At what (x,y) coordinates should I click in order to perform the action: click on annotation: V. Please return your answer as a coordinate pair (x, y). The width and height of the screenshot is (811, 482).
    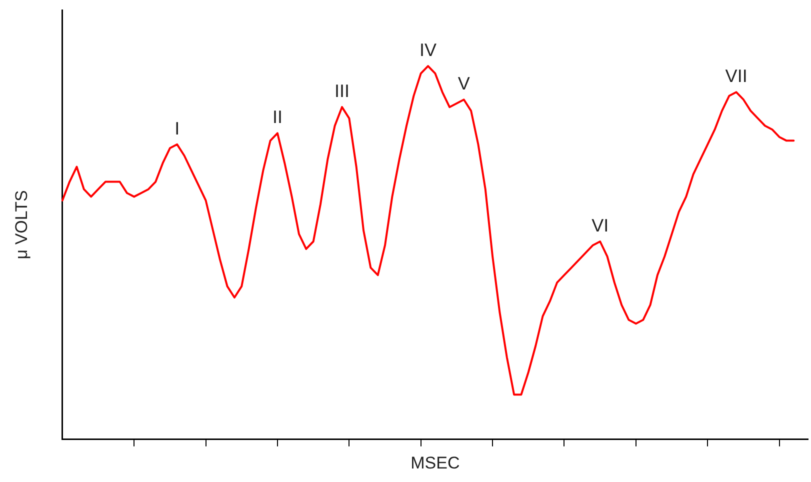
    Looking at the image, I should click on (464, 84).